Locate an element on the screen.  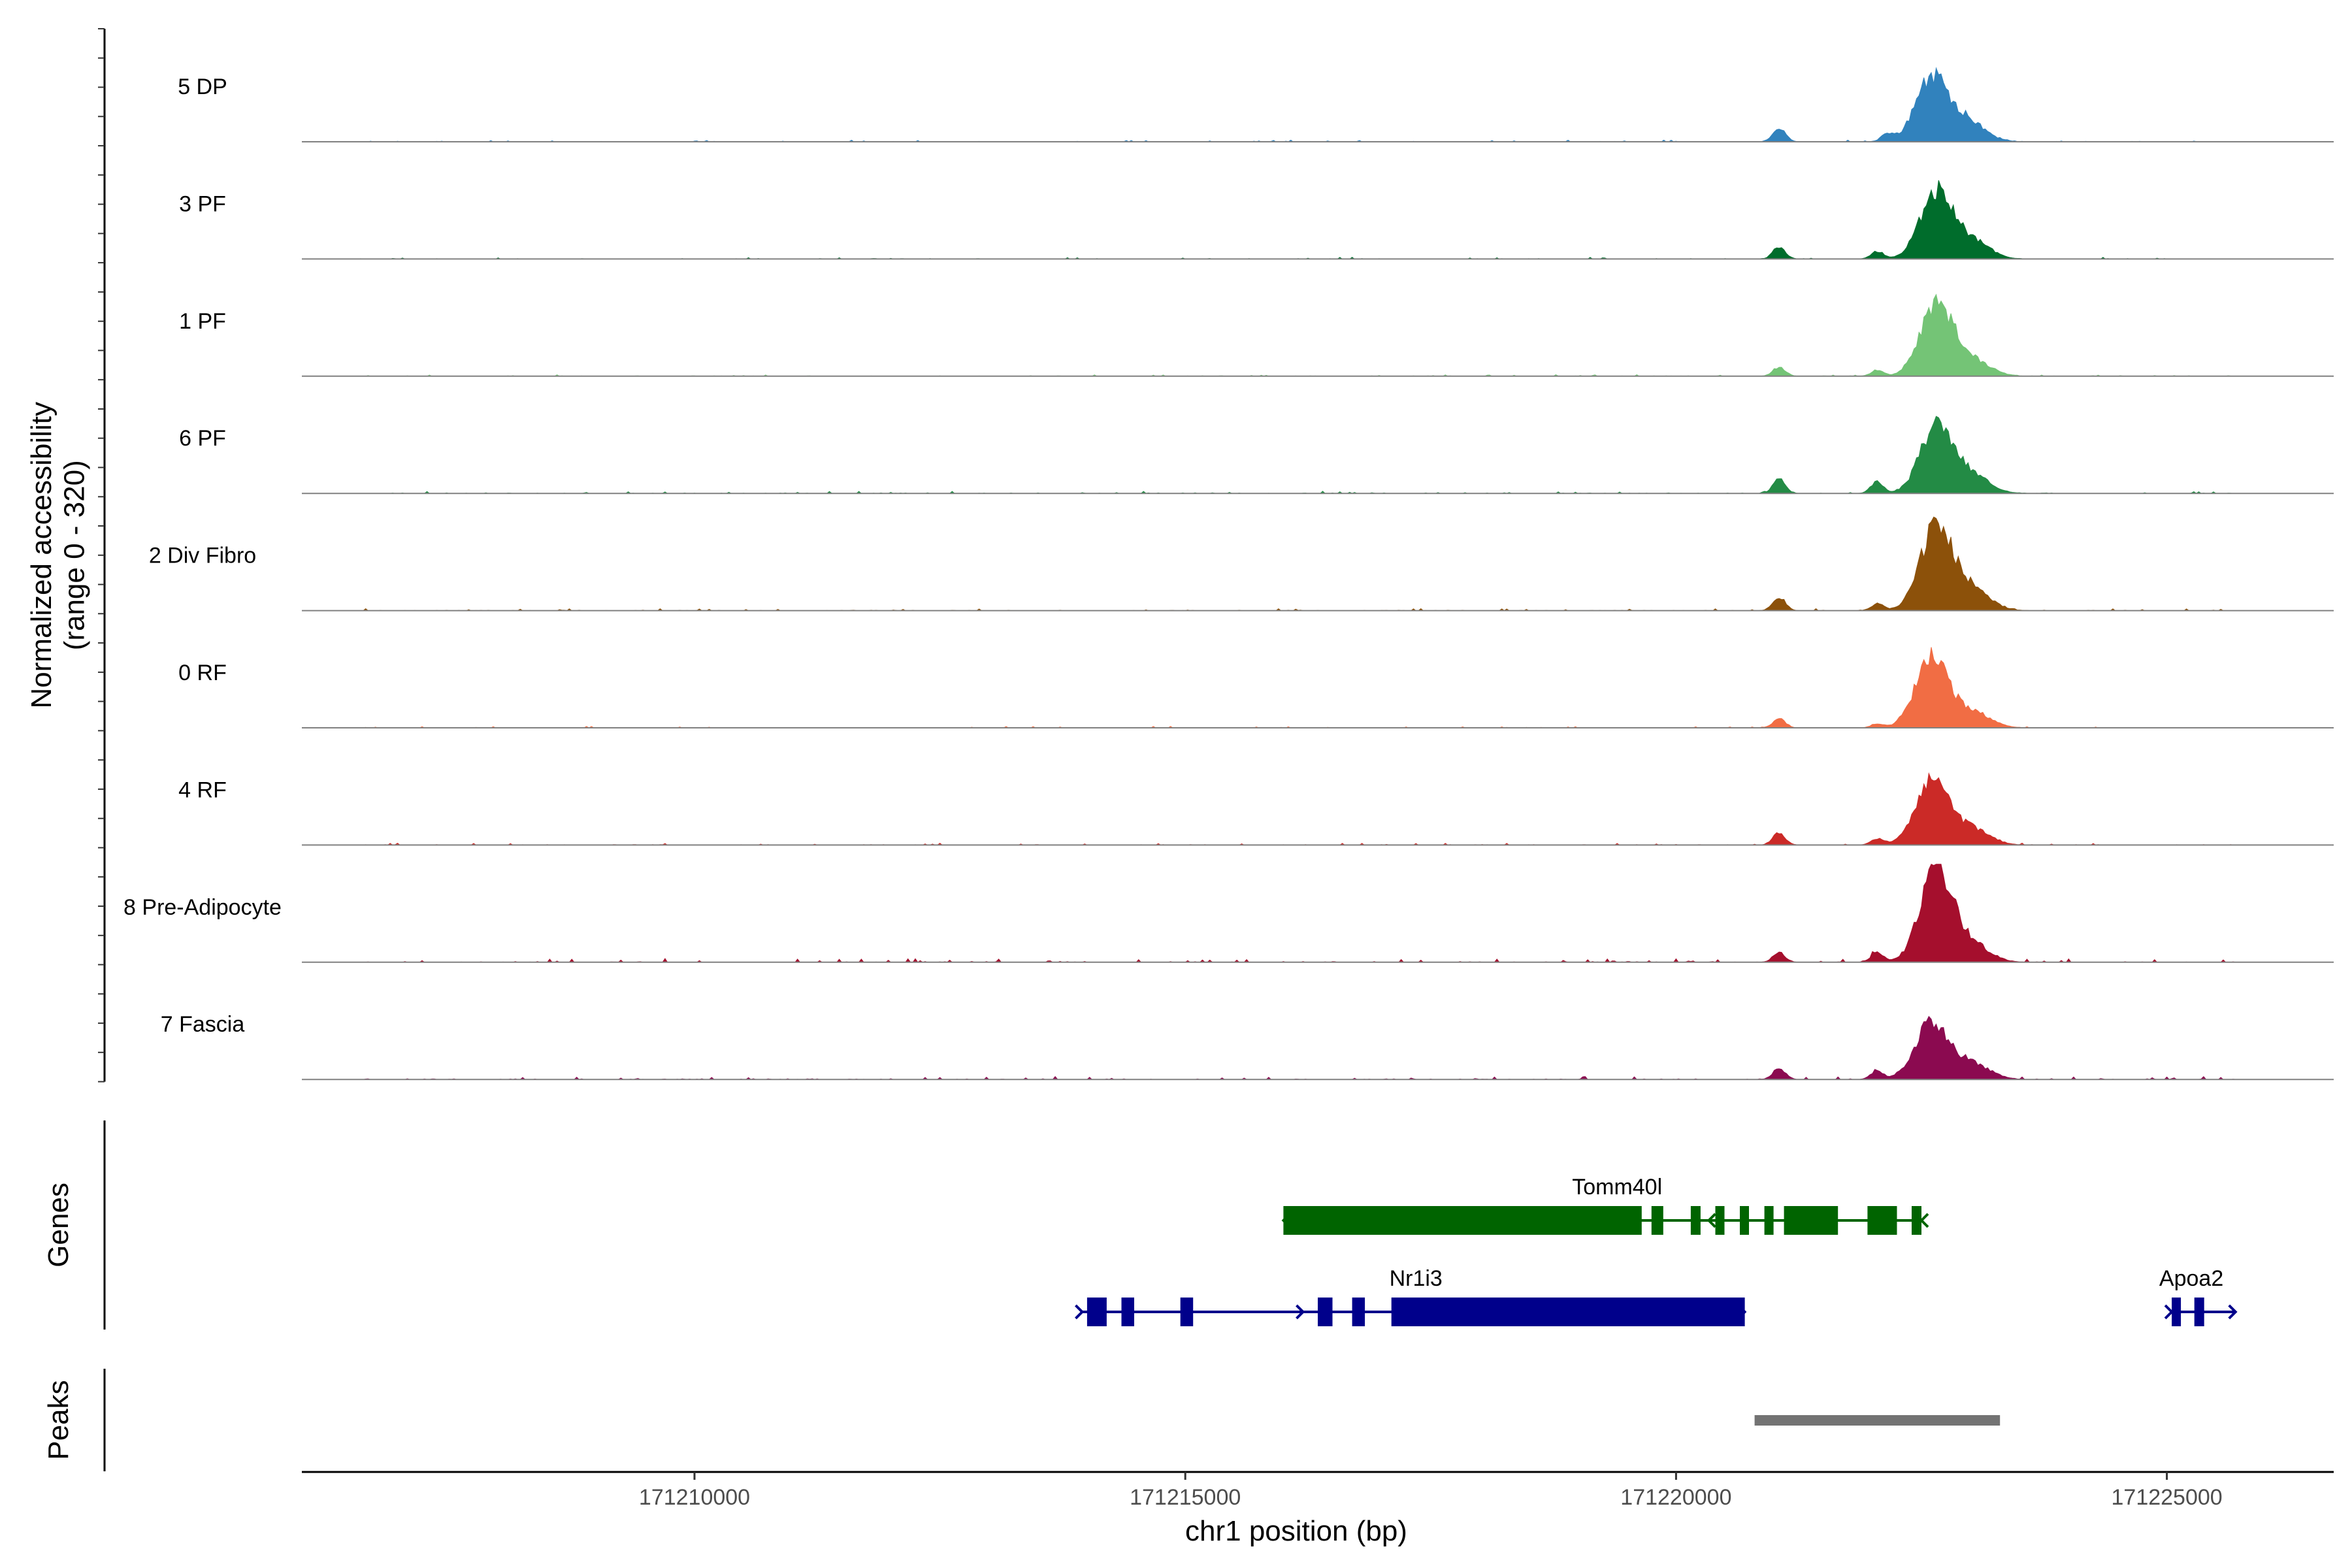
peak-region is located at coordinates (1877, 1420).